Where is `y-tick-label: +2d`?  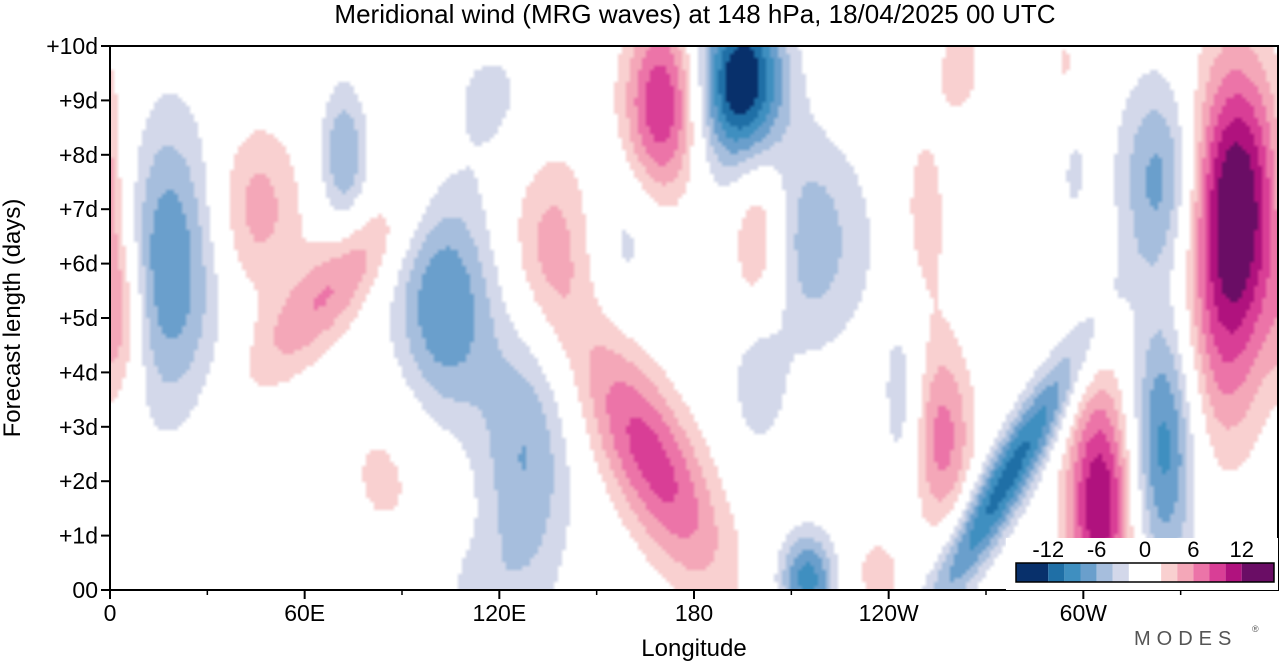 y-tick-label: +2d is located at coordinates (78, 481).